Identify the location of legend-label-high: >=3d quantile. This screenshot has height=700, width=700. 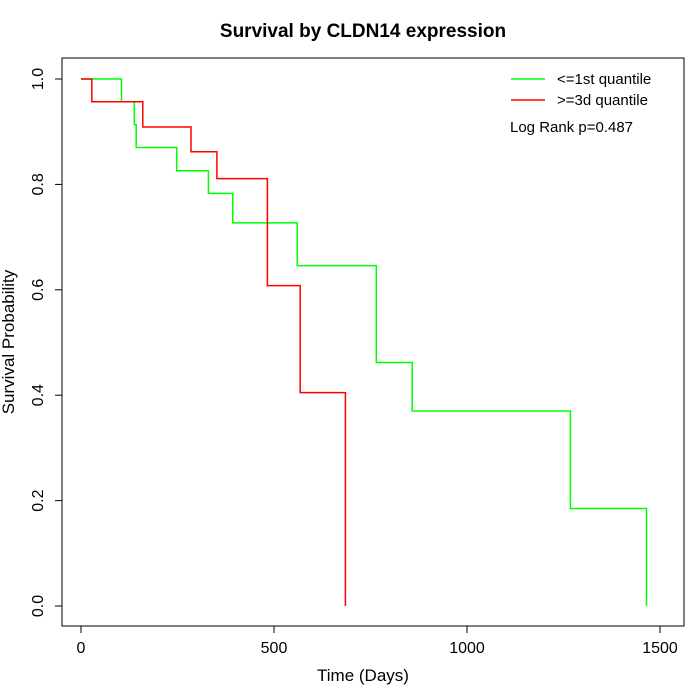
(602, 100).